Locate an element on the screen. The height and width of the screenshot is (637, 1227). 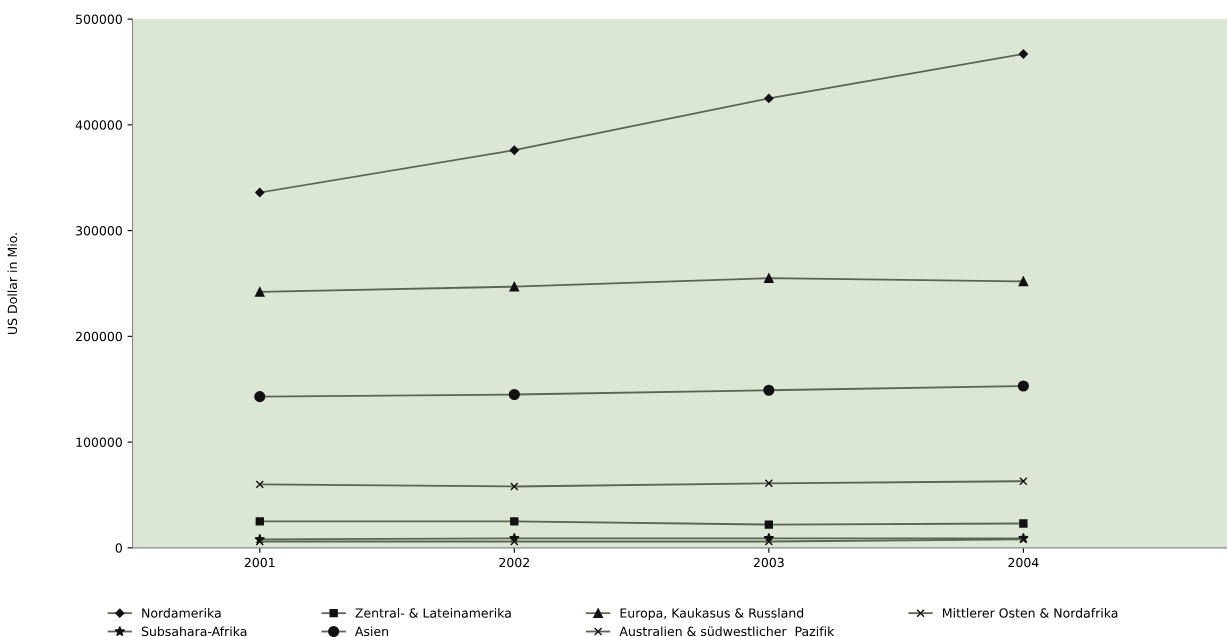
y-tick-label: 0 is located at coordinates (118, 548).